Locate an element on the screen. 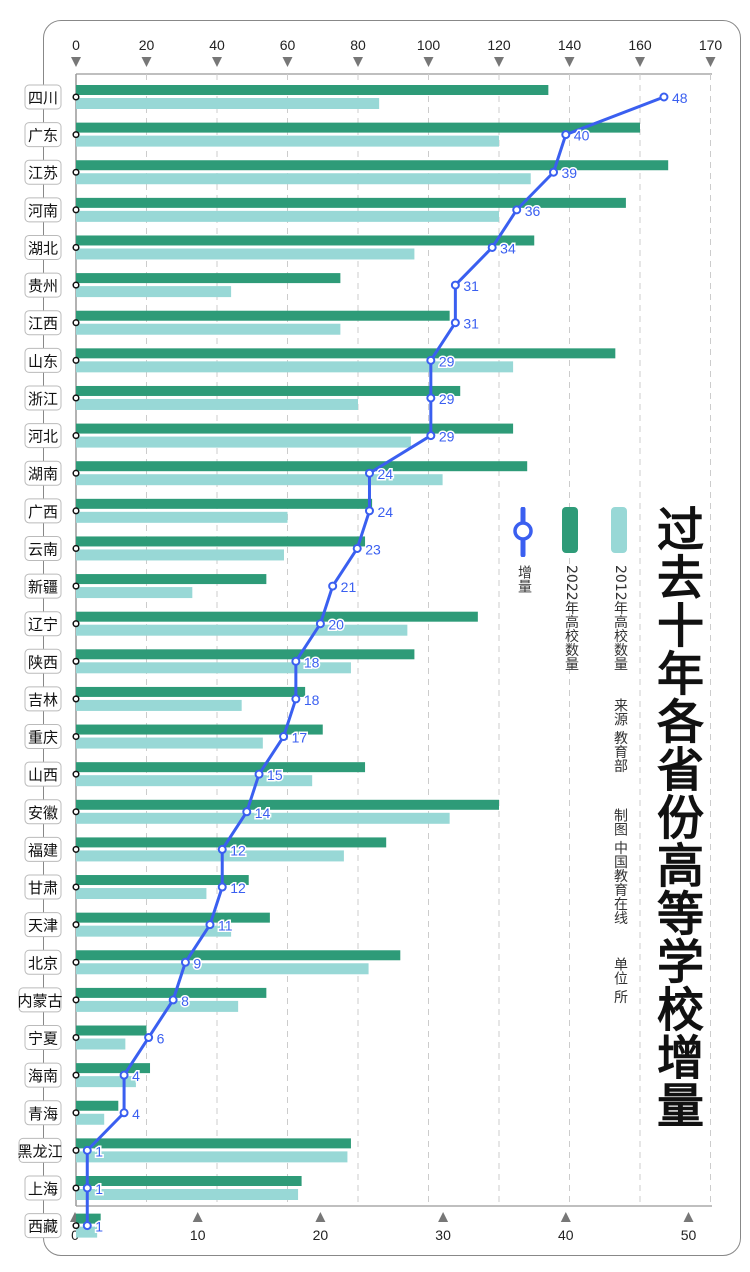 The height and width of the screenshot is (1272, 750). province-label: 上海 is located at coordinates (43, 1189).